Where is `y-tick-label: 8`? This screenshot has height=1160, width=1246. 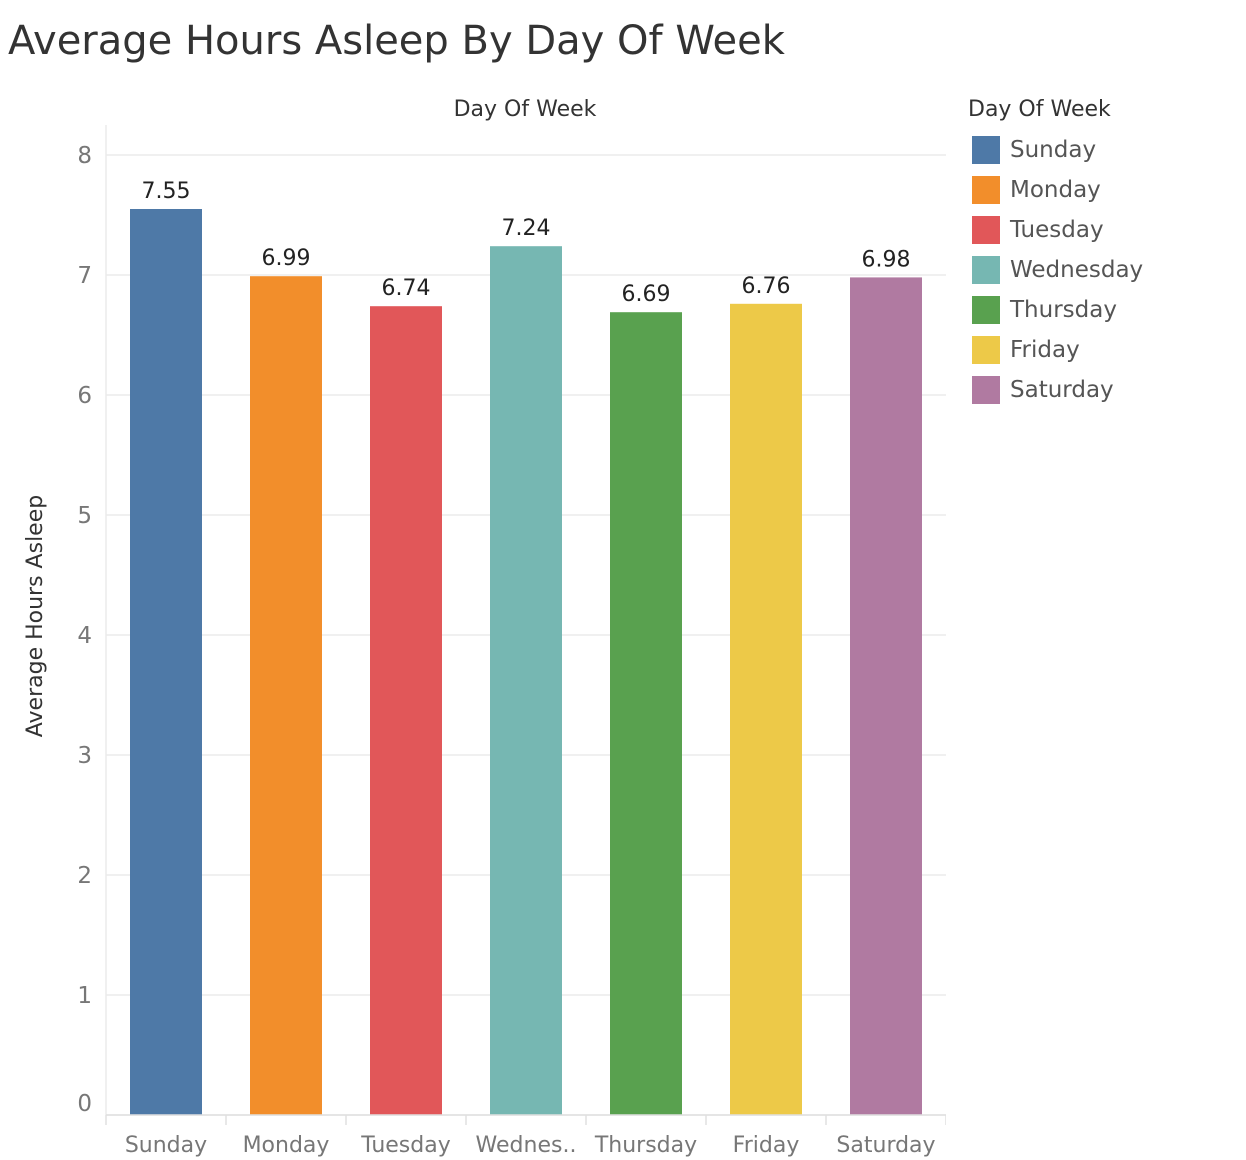
y-tick-label: 8 is located at coordinates (84, 156).